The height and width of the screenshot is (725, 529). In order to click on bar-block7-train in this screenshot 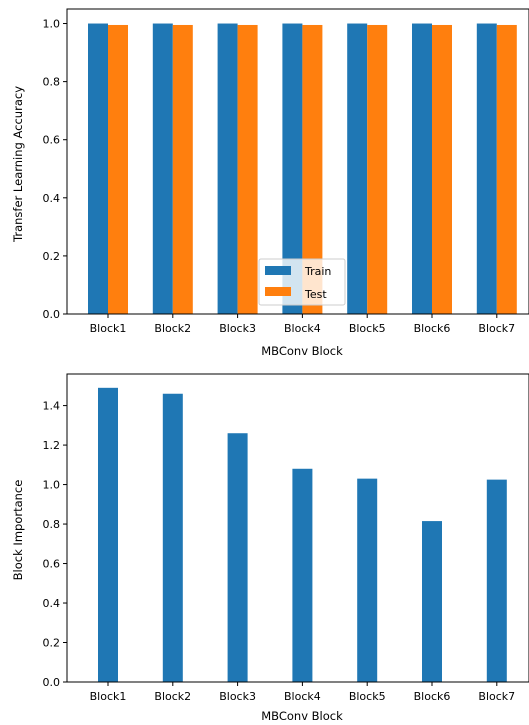, I will do `click(486, 169)`.